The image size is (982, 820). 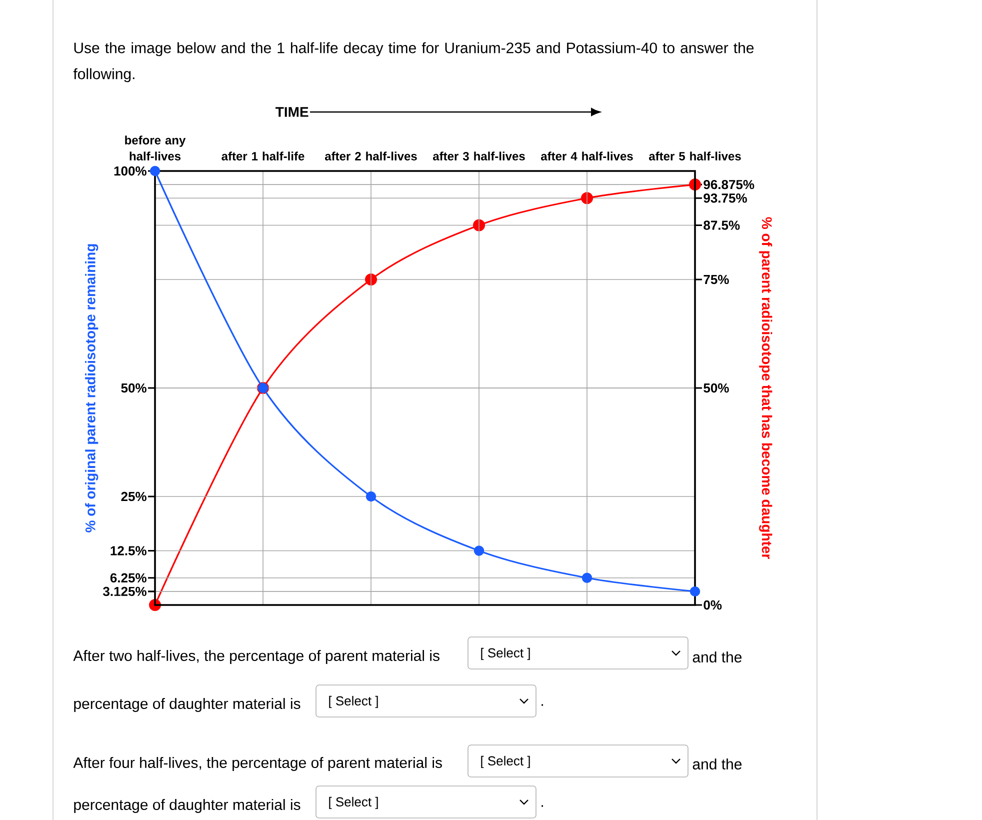 I want to click on y-tick-label: 12.5%, so click(x=128, y=551).